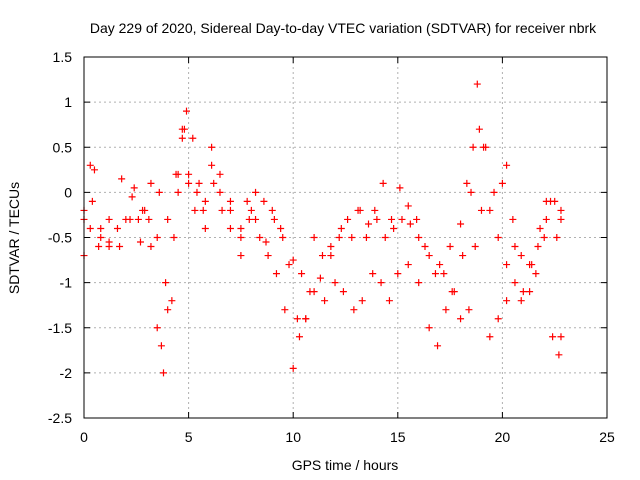 The width and height of the screenshot is (640, 480). Describe the element at coordinates (68, 192) in the screenshot. I see `y-tick-label: 0` at that location.